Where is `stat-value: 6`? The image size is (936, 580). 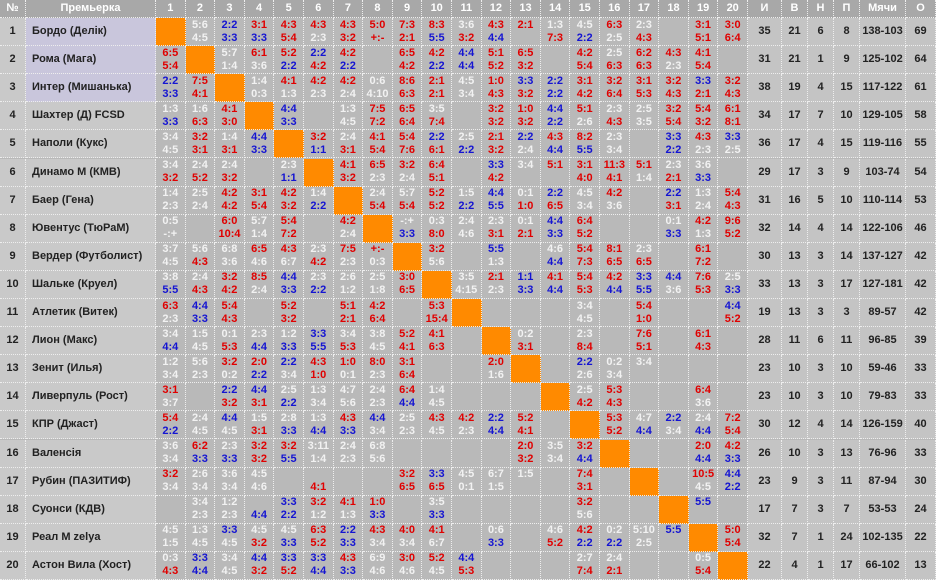 stat-value: 6 is located at coordinates (821, 32).